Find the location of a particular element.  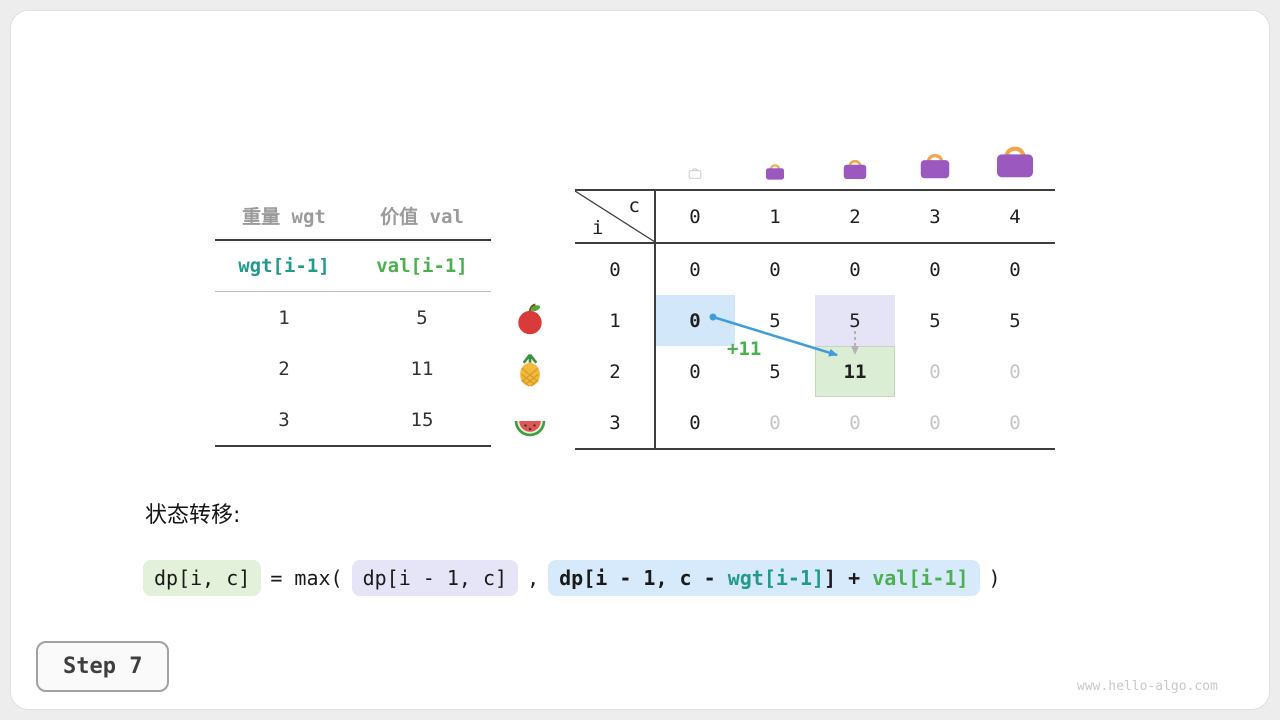

item-2-weight: 2 is located at coordinates (284, 368).